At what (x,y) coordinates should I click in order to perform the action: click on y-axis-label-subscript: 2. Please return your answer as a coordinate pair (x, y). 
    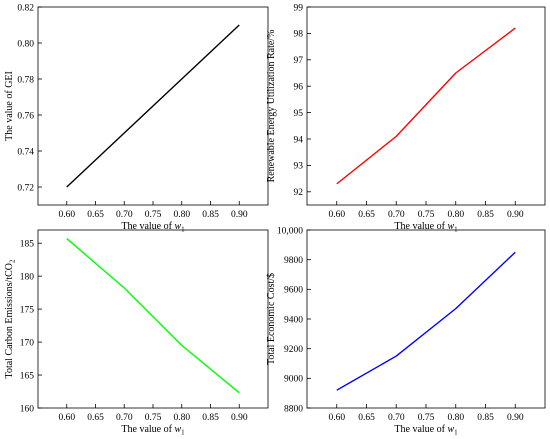
    Looking at the image, I should click on (13, 261).